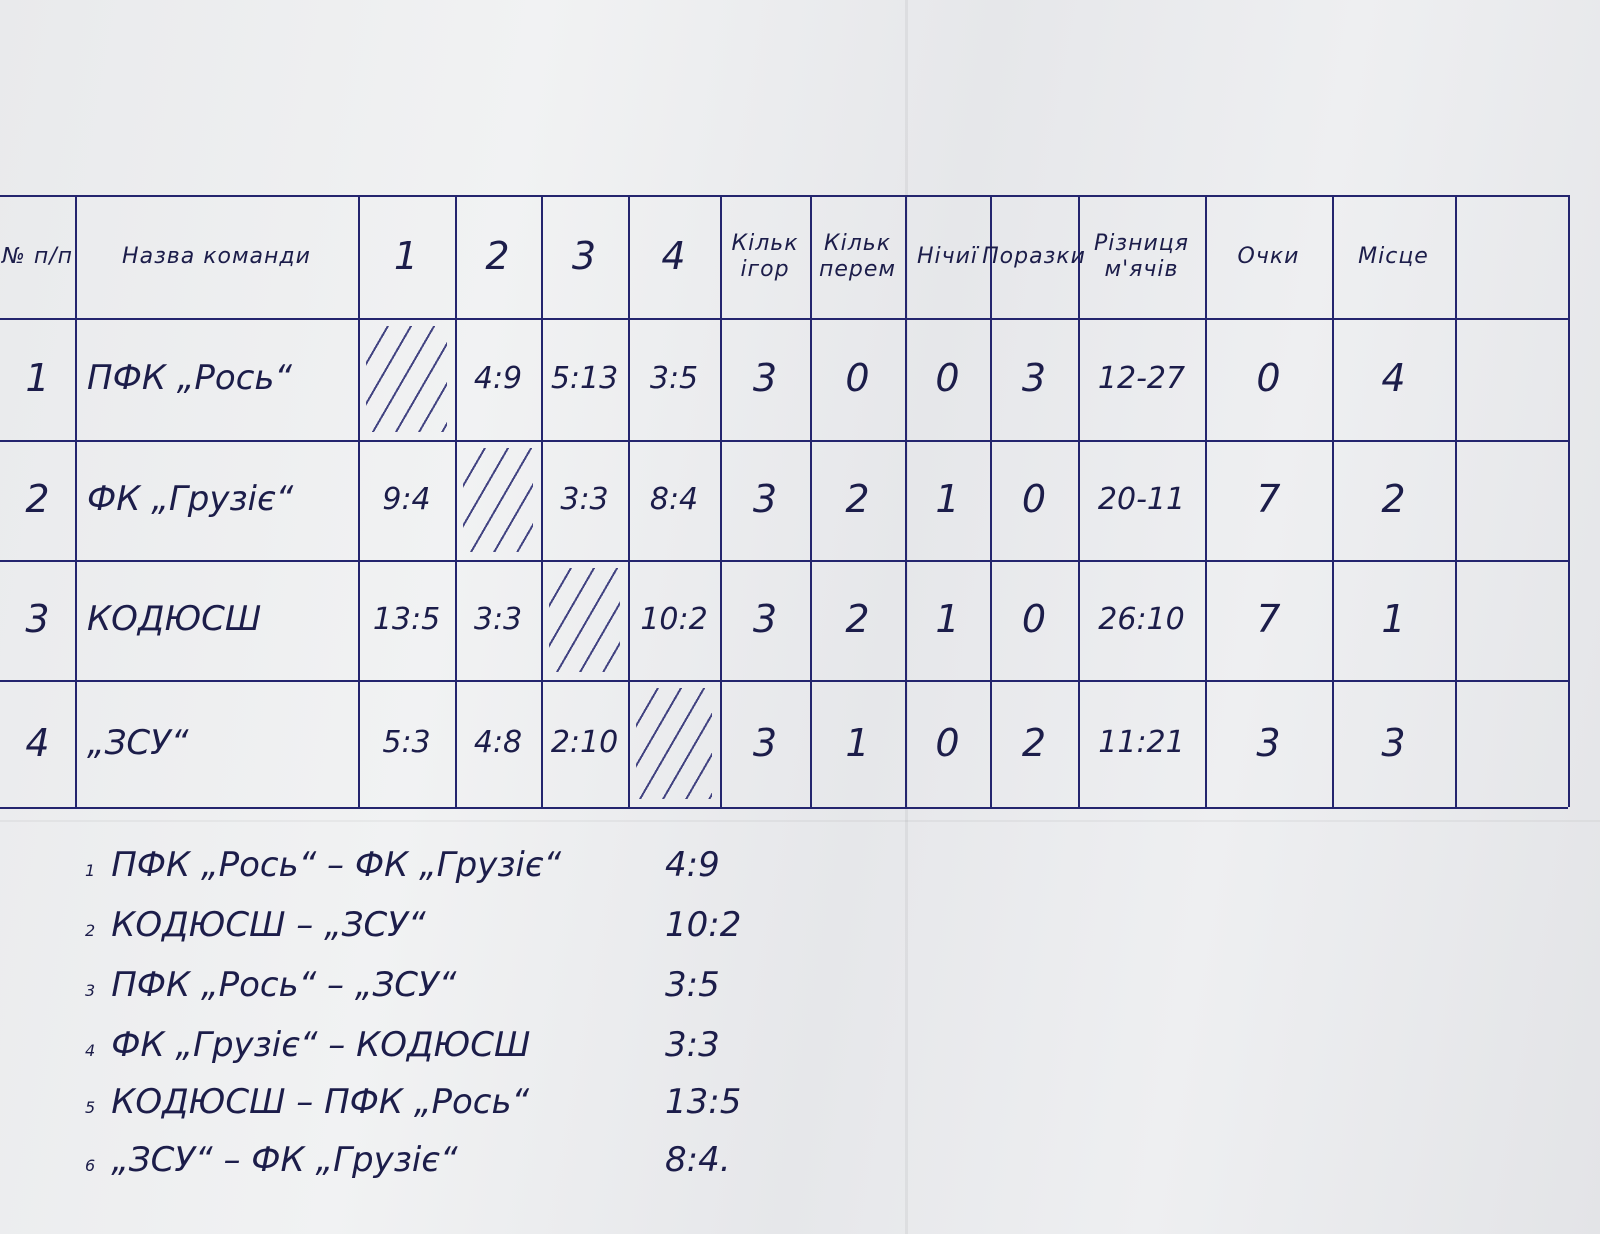 Image resolution: width=1600 pixels, height=1234 pixels. What do you see at coordinates (703, 1102) in the screenshot?
I see `match-score: 13:5` at bounding box center [703, 1102].